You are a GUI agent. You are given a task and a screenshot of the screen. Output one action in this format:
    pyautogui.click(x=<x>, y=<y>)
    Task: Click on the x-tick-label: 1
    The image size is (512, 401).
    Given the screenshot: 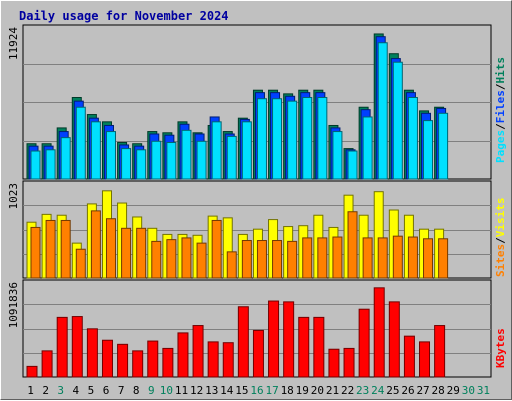 What is the action you would take?
    pyautogui.click(x=30, y=390)
    